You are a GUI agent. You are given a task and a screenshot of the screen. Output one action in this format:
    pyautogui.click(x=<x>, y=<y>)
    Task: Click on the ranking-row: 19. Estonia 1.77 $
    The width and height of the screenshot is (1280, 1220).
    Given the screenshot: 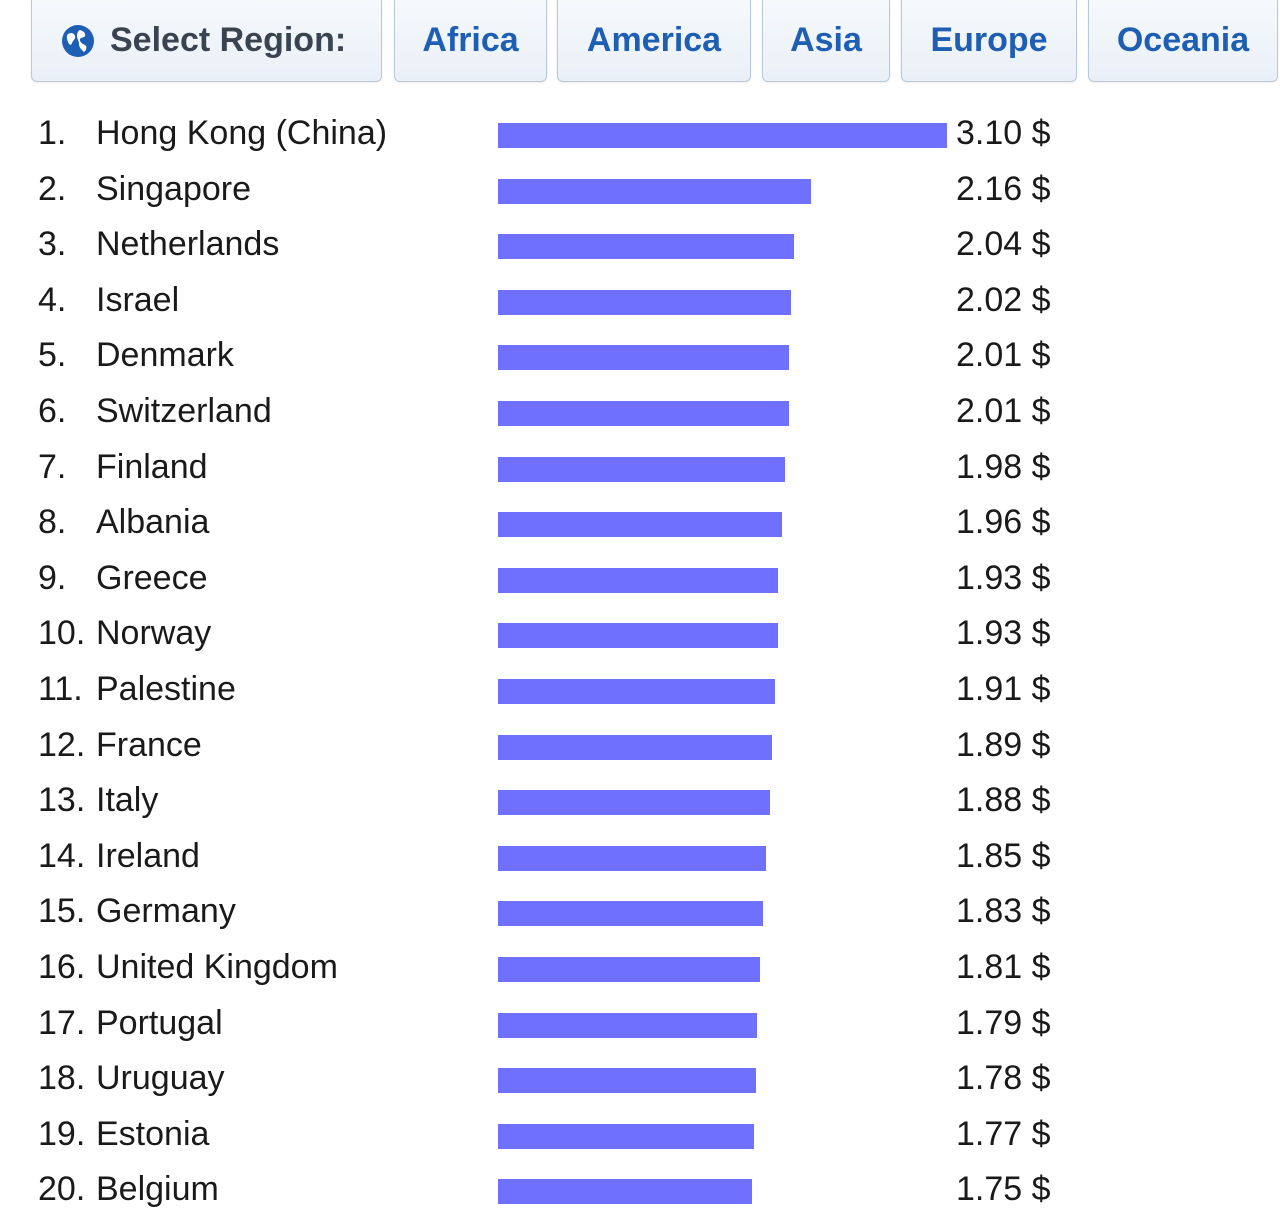 What is the action you would take?
    pyautogui.click(x=640, y=1137)
    